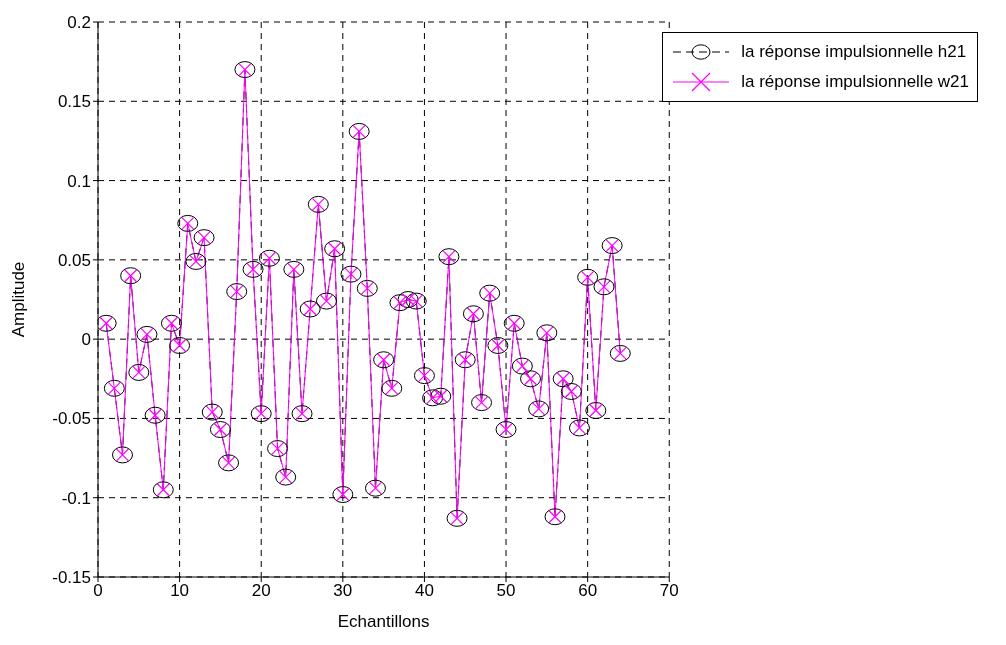 This screenshot has width=1006, height=645. What do you see at coordinates (855, 82) in the screenshot?
I see `legend-label: la réponse impulsionnelle w21` at bounding box center [855, 82].